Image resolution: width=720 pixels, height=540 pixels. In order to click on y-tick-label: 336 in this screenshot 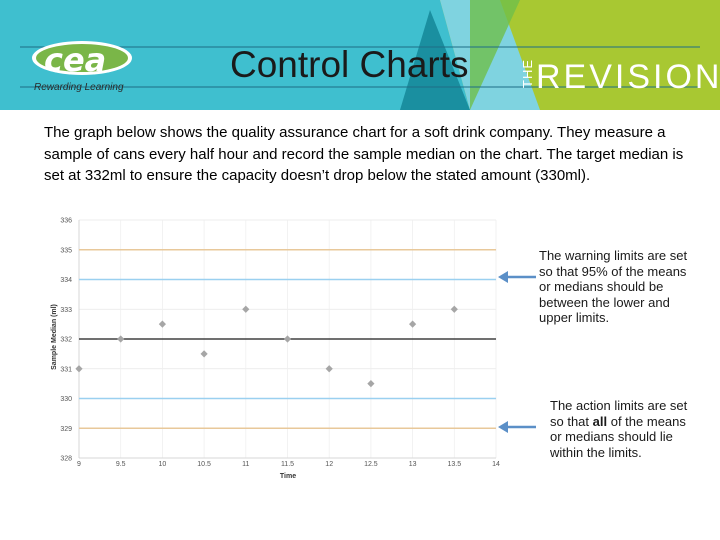, I will do `click(66, 221)`.